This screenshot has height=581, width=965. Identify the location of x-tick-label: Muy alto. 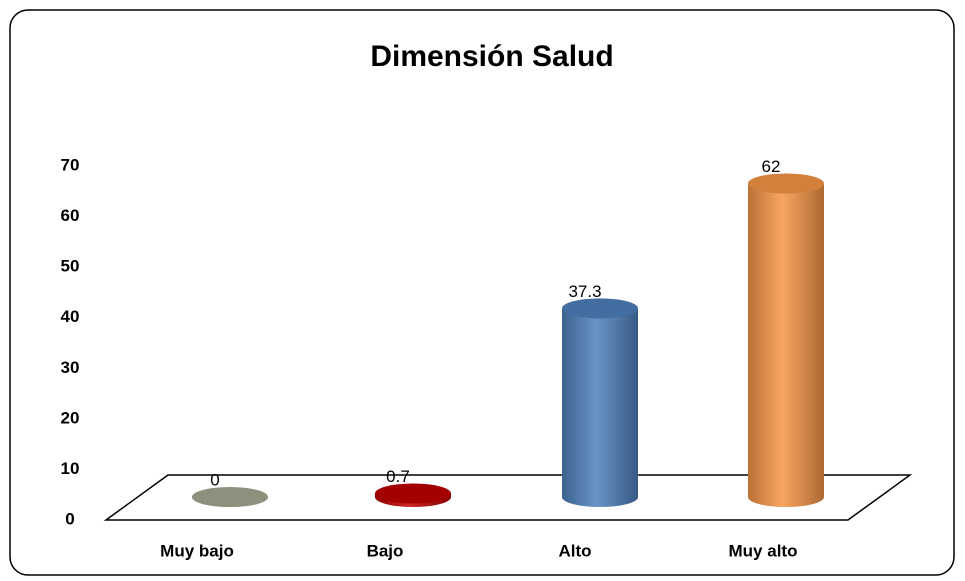
(763, 550).